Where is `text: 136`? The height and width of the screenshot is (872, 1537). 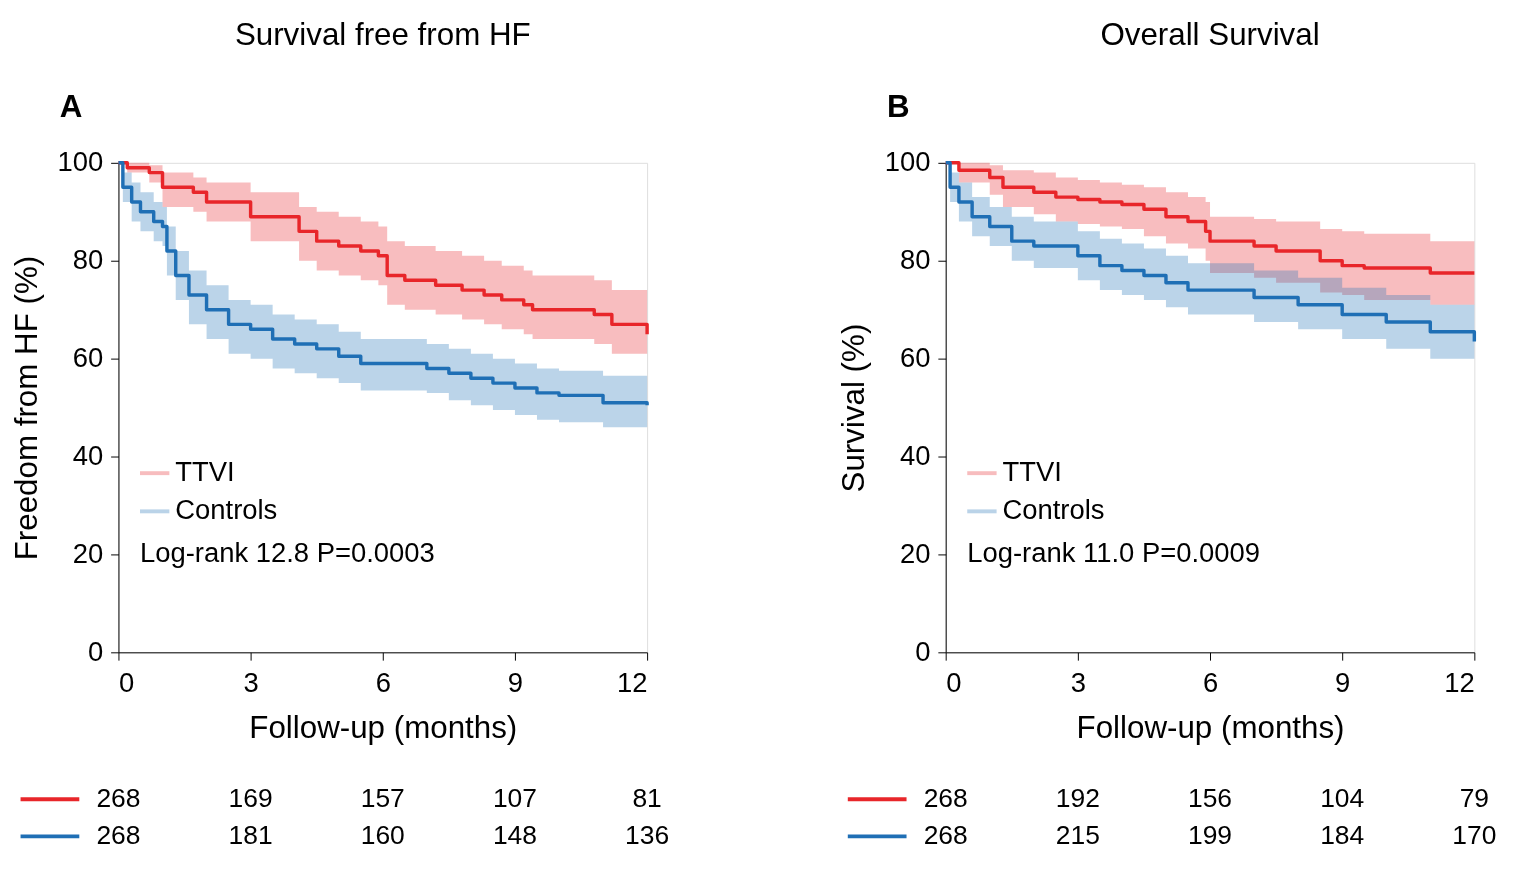 text: 136 is located at coordinates (647, 835).